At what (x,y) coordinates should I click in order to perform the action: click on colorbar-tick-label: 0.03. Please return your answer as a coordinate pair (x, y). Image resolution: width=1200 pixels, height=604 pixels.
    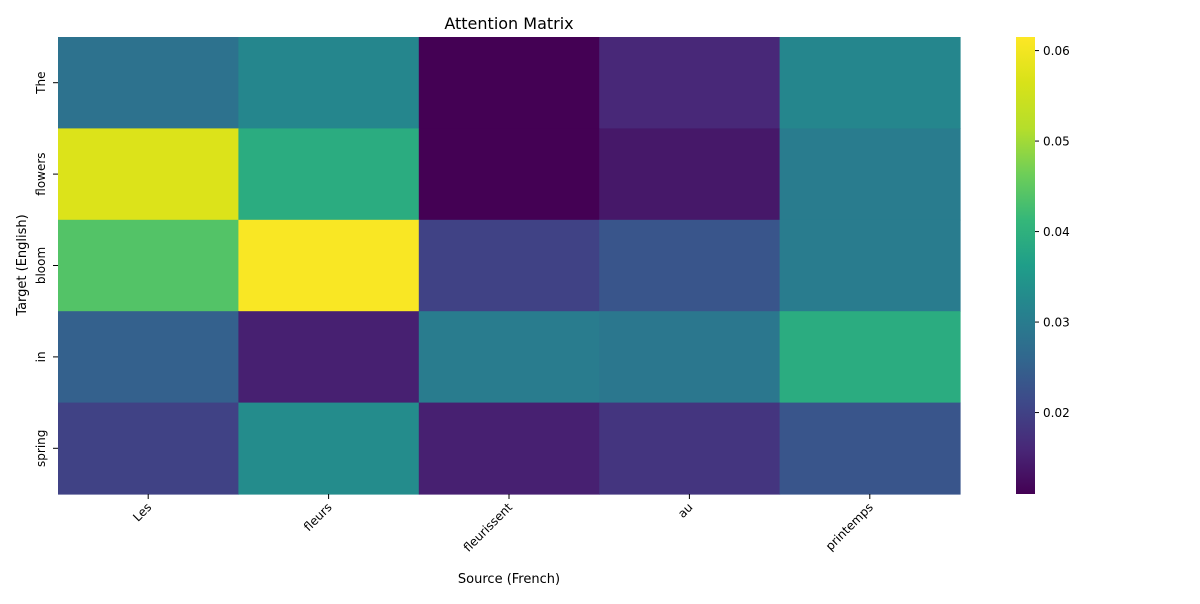
    Looking at the image, I should click on (1056, 323).